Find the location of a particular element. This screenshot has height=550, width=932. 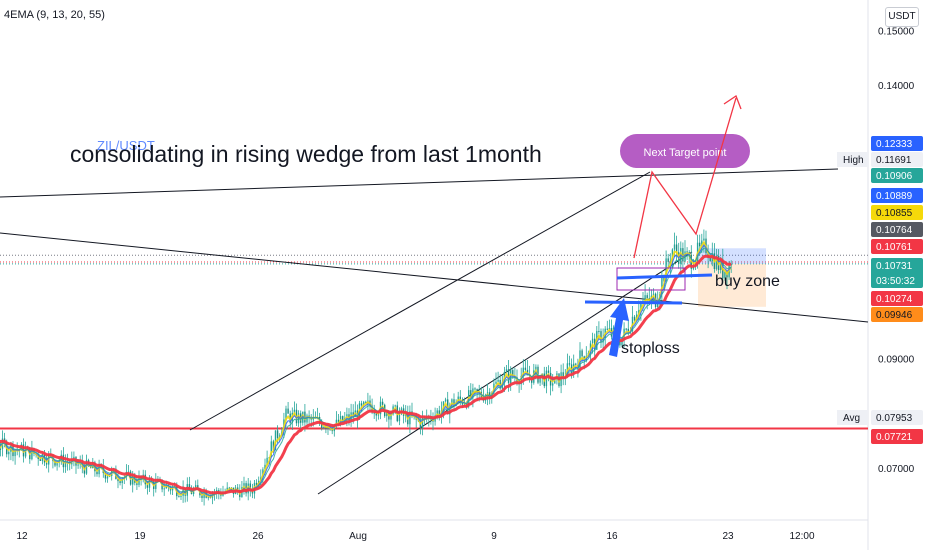

price-badge: 0.10889 is located at coordinates (897, 195).